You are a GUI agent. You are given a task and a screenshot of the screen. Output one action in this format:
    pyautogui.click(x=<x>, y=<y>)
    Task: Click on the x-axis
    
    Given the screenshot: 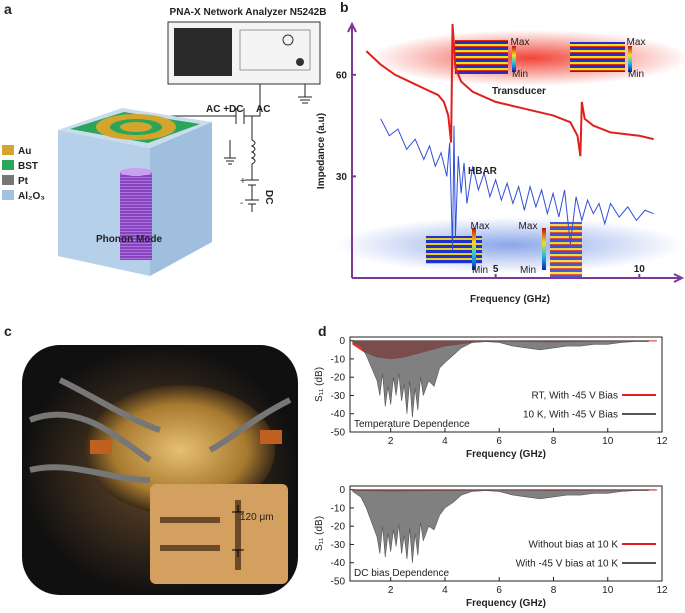 What is the action you would take?
    pyautogui.click(x=518, y=278)
    